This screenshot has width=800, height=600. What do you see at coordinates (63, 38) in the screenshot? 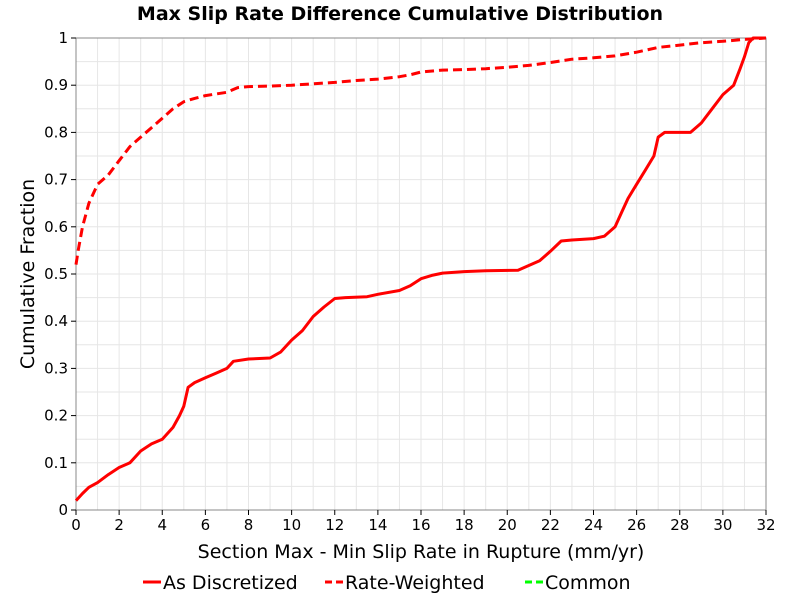
I see `y-tick-label: 1` at bounding box center [63, 38].